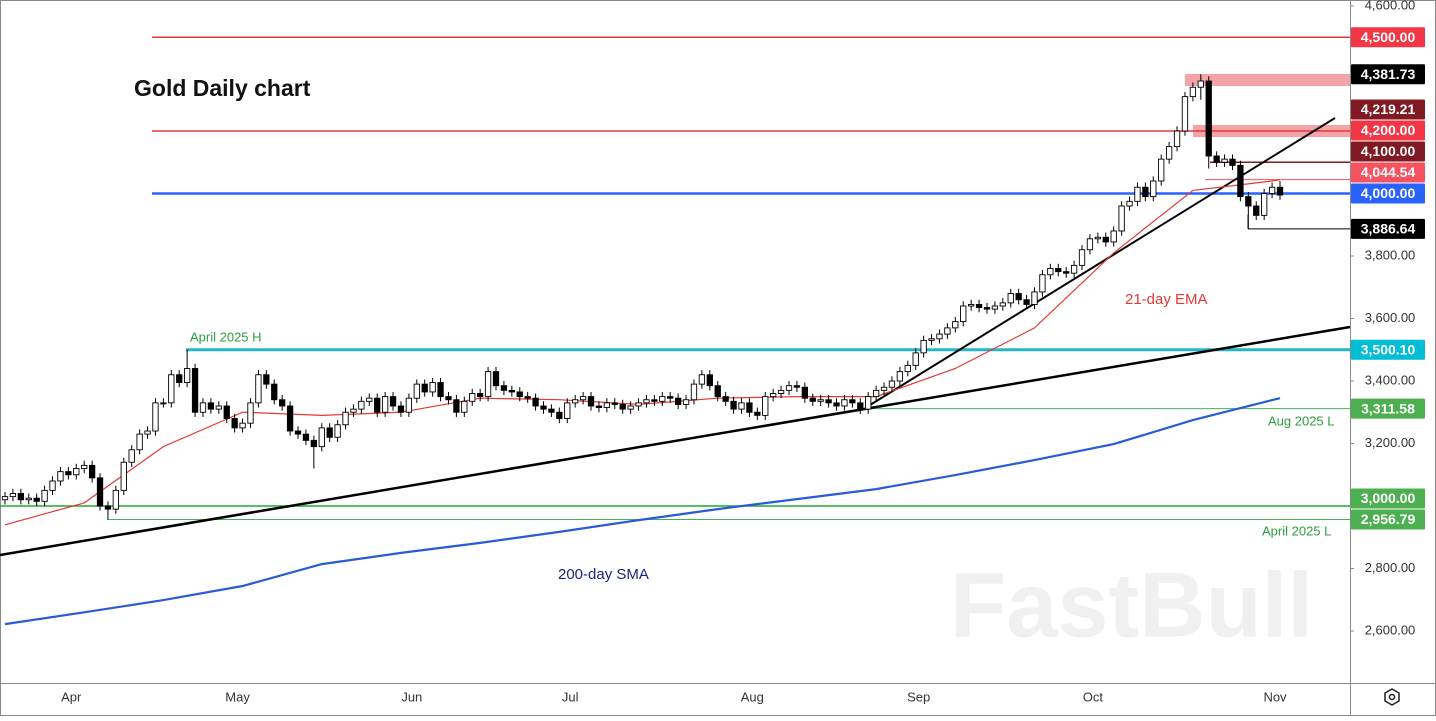  Describe the element at coordinates (1166, 299) in the screenshot. I see `series-label: 21-day EMA` at that location.